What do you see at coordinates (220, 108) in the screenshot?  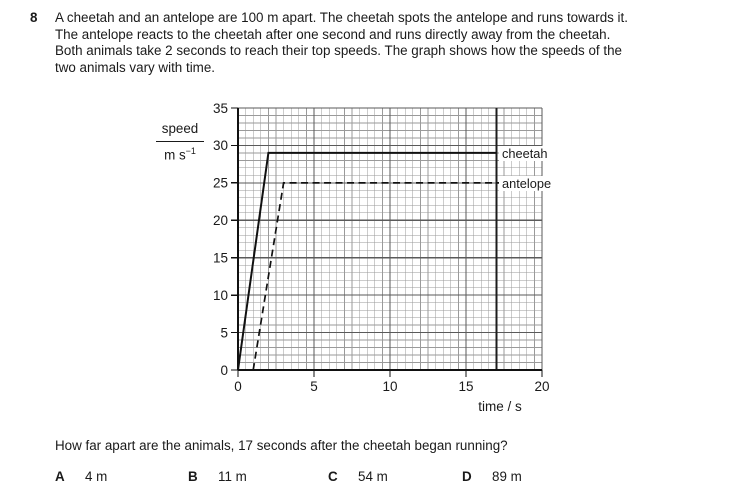 I see `svg-text: 35` at bounding box center [220, 108].